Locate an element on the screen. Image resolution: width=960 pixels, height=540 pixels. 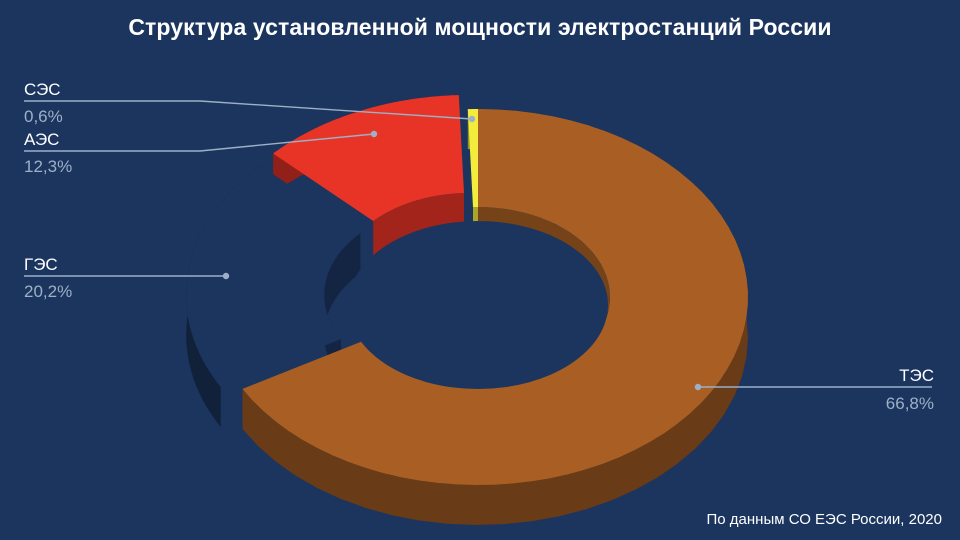
leader-line-ses is located at coordinates (248, 110).